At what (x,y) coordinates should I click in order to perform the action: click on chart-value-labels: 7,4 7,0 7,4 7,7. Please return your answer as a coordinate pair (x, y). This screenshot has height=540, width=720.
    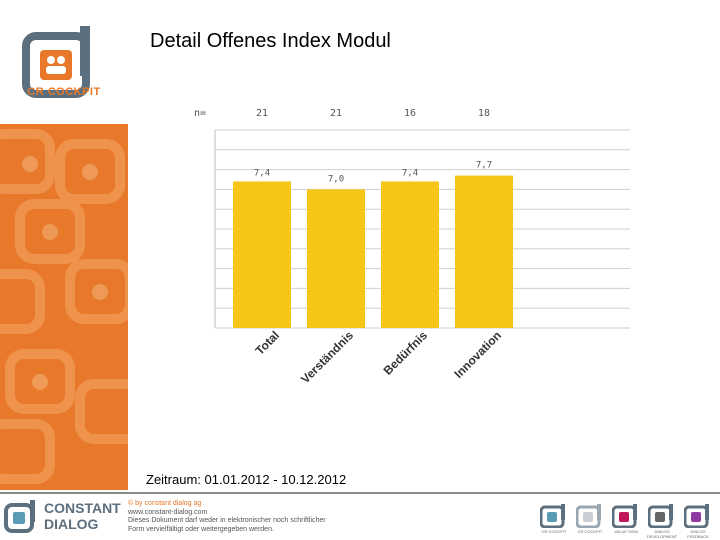
    Looking at the image, I should click on (373, 173).